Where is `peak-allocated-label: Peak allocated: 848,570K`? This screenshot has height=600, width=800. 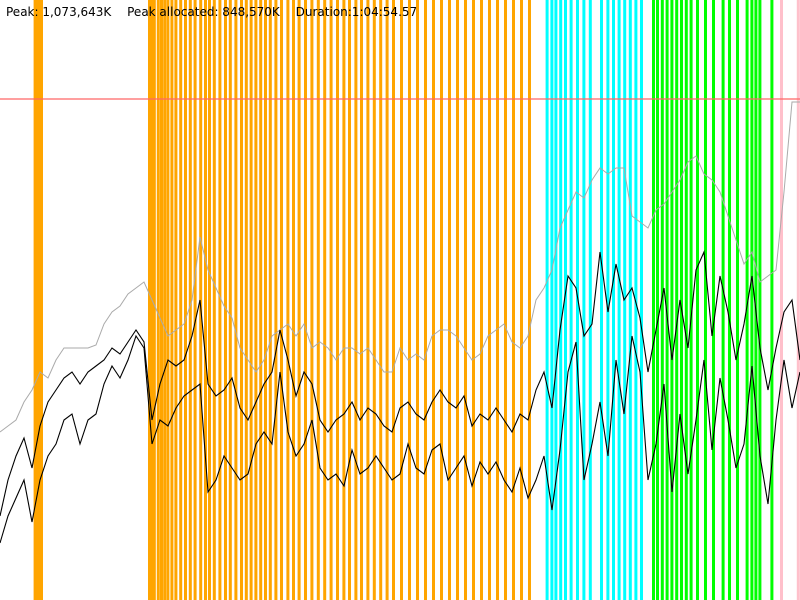
peak-allocated-label: Peak allocated: 848,570K is located at coordinates (203, 12).